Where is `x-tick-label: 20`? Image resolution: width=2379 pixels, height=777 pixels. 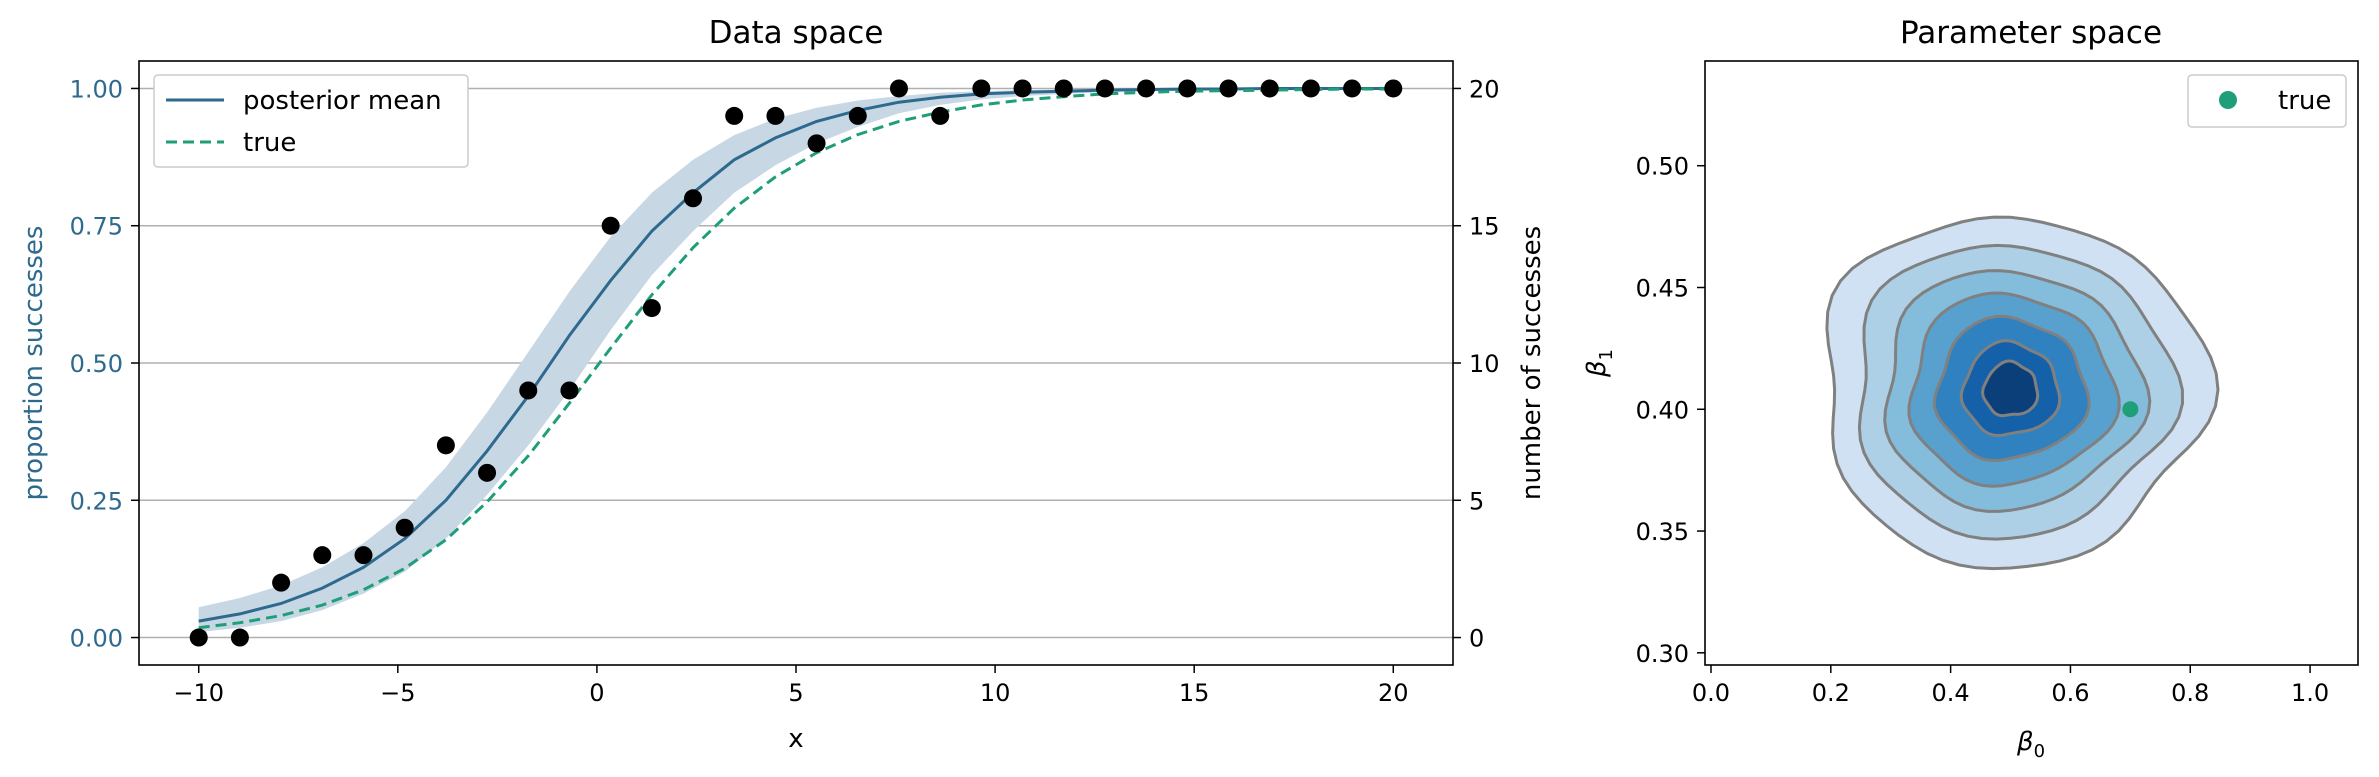 x-tick-label: 20 is located at coordinates (1393, 693).